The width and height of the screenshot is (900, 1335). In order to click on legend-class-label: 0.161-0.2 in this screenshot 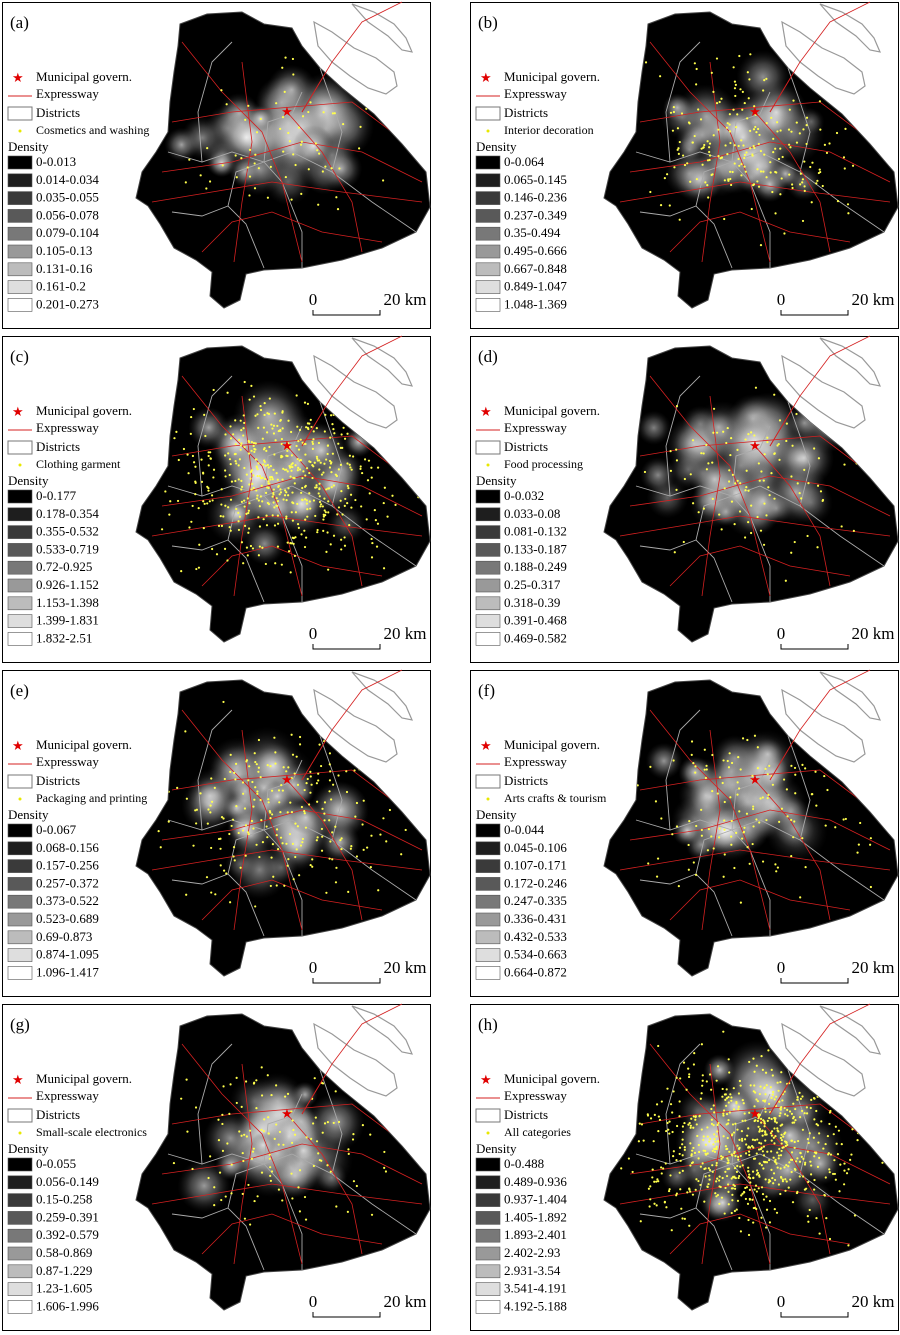, I will do `click(61, 286)`.